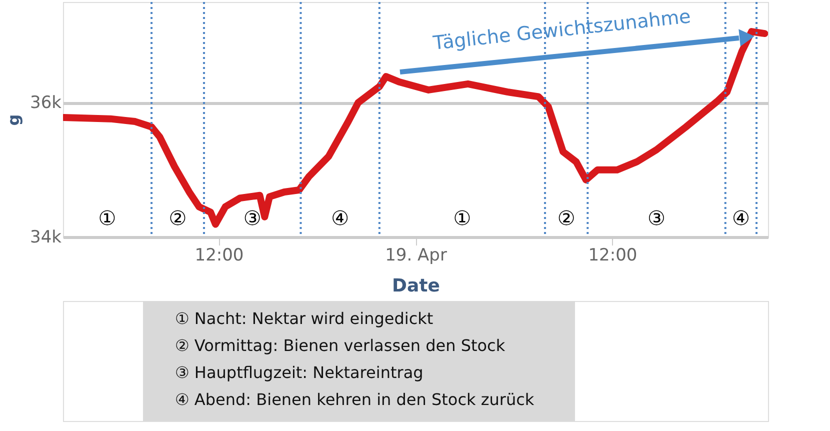 Image resolution: width=830 pixels, height=431 pixels. What do you see at coordinates (299, 372) in the screenshot?
I see `text: ③ Hauptflugzeit: Nektareintrag` at bounding box center [299, 372].